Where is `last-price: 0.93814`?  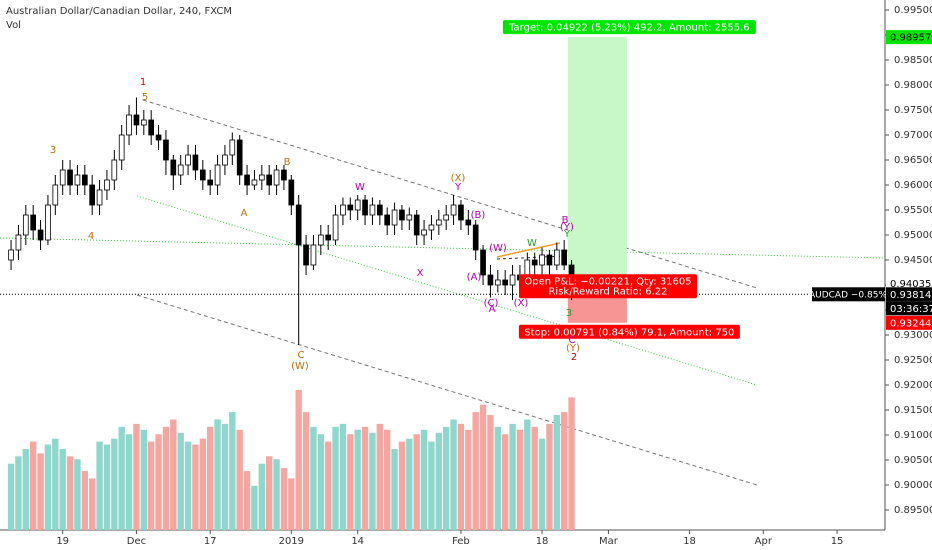
last-price: 0.93814 is located at coordinates (910, 295).